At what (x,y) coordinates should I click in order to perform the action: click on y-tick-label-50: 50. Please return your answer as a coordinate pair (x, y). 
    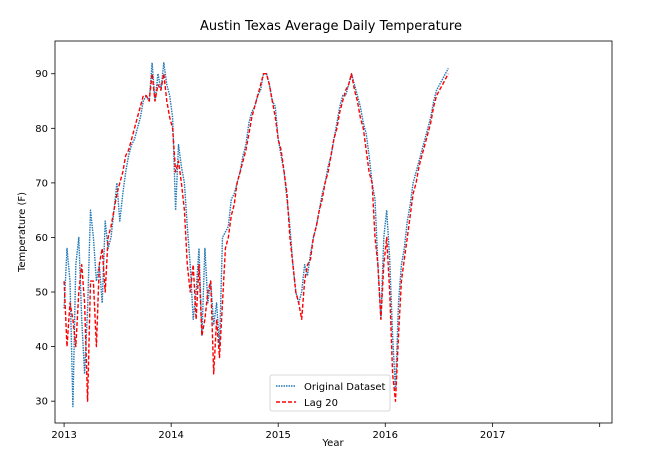
    Looking at the image, I should click on (41, 293).